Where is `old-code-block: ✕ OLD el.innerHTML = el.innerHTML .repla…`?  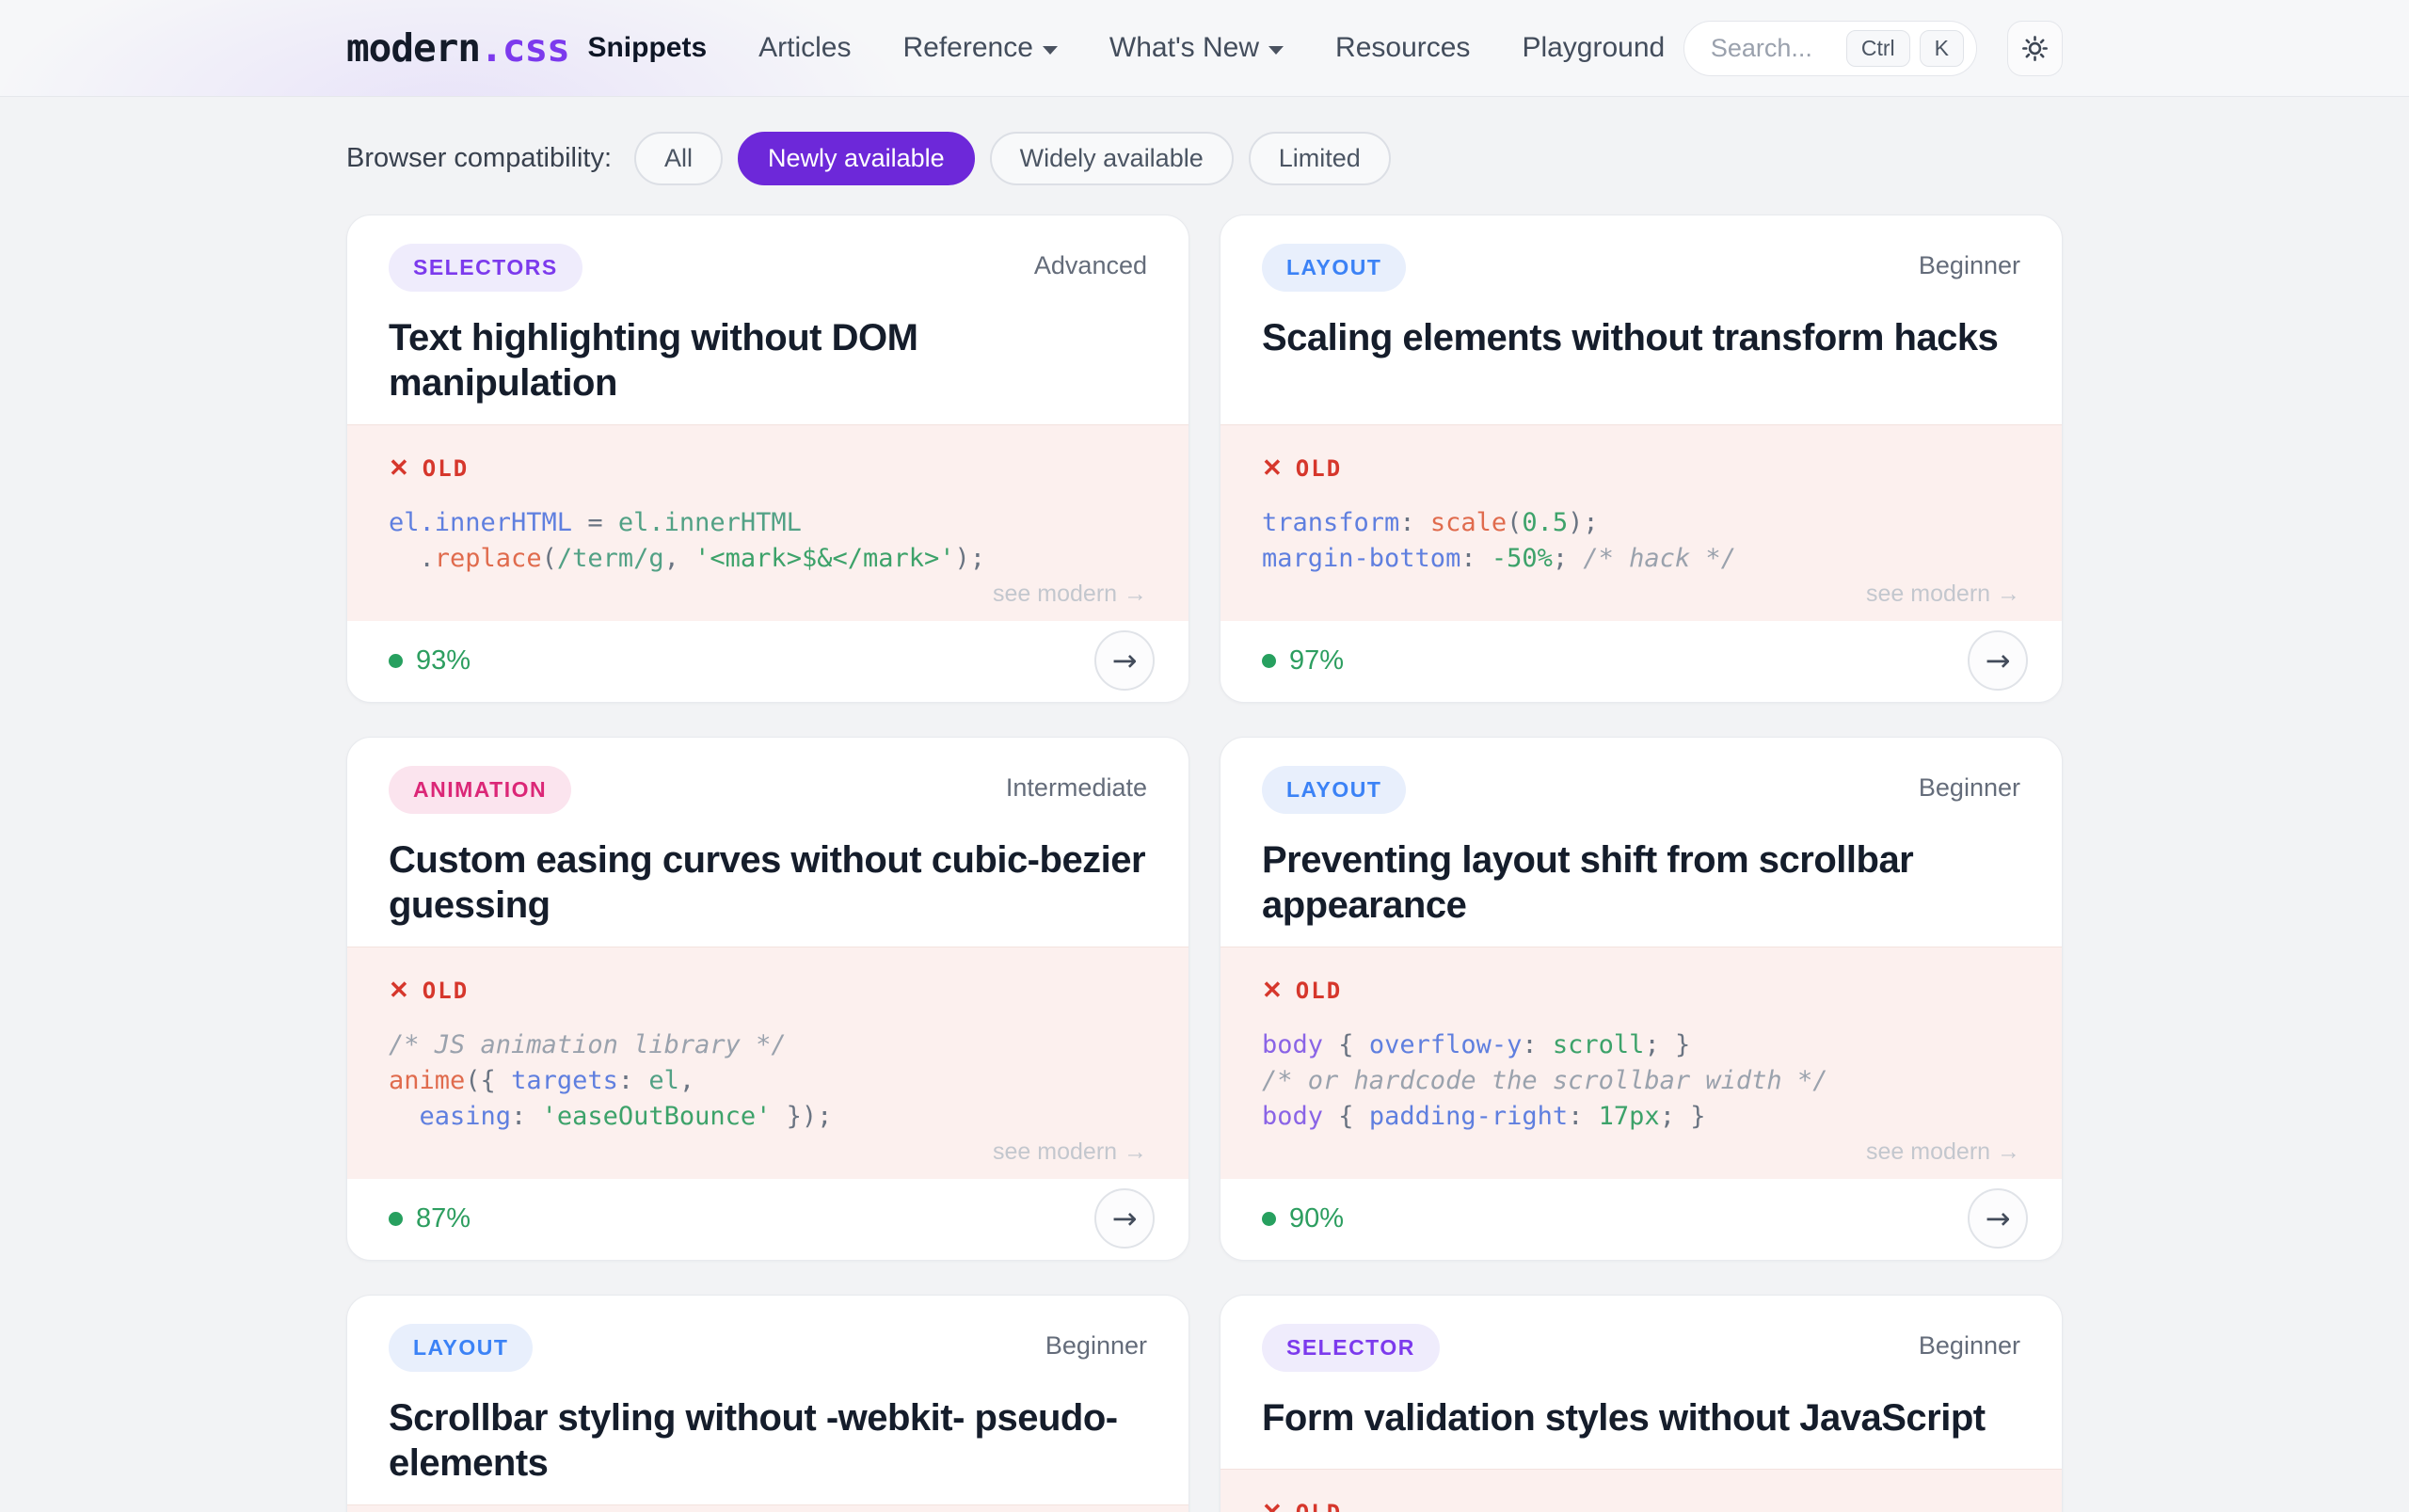 old-code-block: ✕ OLD el.innerHTML = el.innerHTML .repla… is located at coordinates (768, 522).